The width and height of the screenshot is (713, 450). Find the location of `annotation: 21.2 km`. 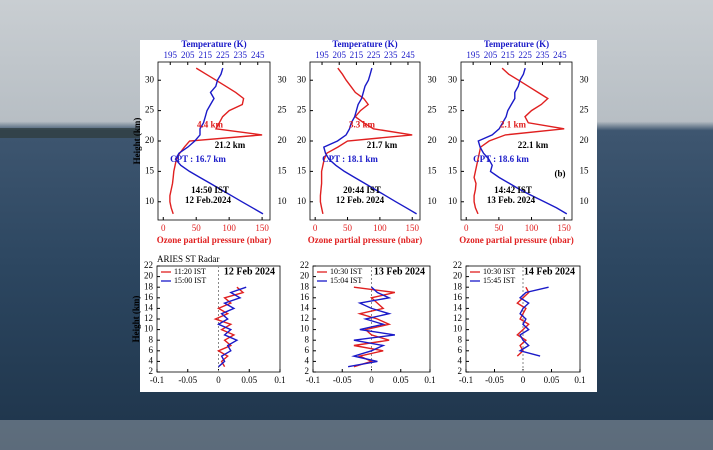

annotation: 21.2 km is located at coordinates (230, 145).